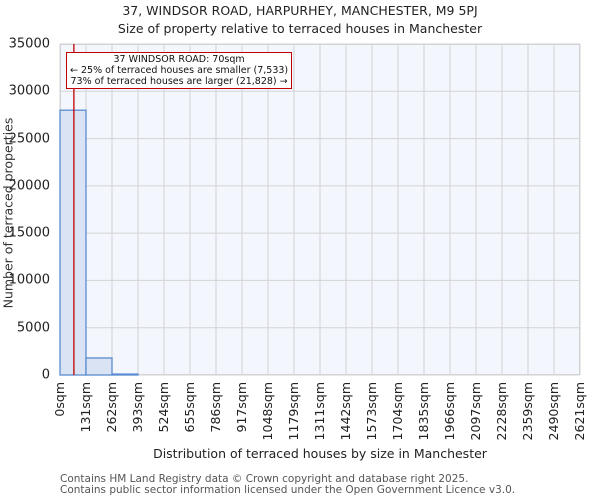  Describe the element at coordinates (527, 411) in the screenshot. I see `x-tick-label: 2359sqm` at that location.